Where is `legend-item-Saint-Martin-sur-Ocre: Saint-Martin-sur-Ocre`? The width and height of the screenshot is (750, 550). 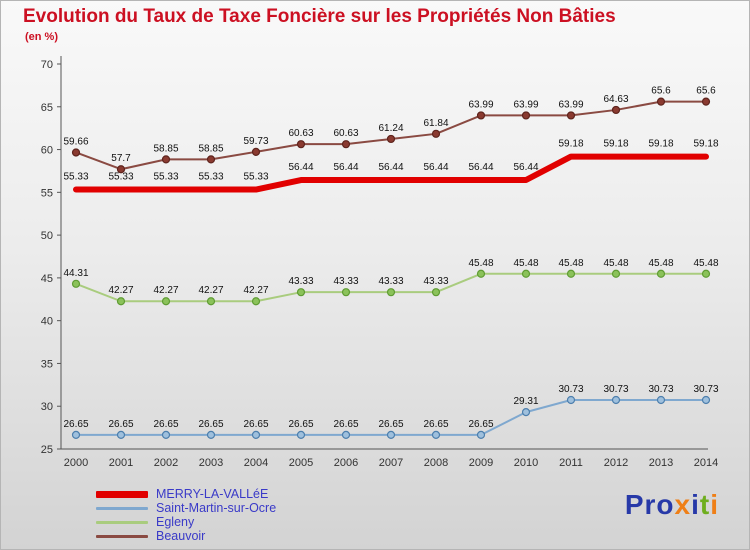
legend-item-Saint-Martin-sur-Ocre: Saint-Martin-sur-Ocre is located at coordinates (186, 508).